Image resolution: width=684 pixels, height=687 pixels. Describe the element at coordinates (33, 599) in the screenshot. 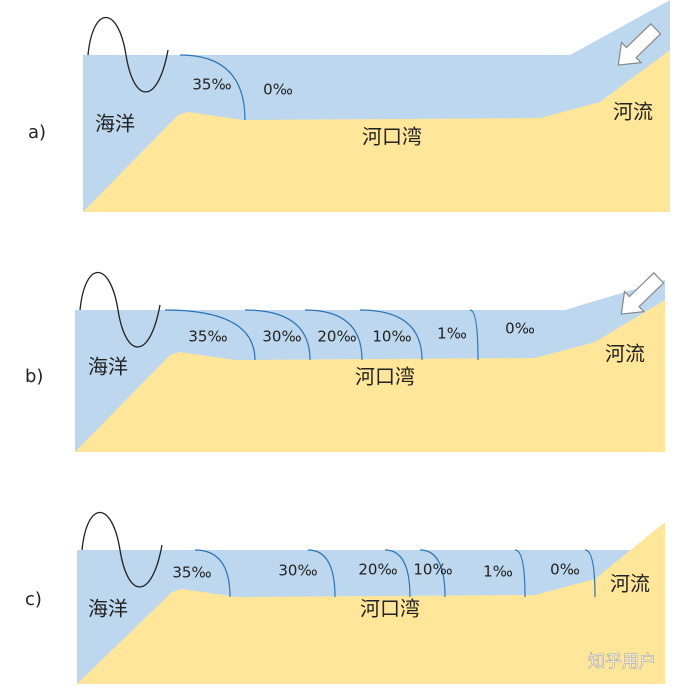

I see `panel-label: c)` at that location.